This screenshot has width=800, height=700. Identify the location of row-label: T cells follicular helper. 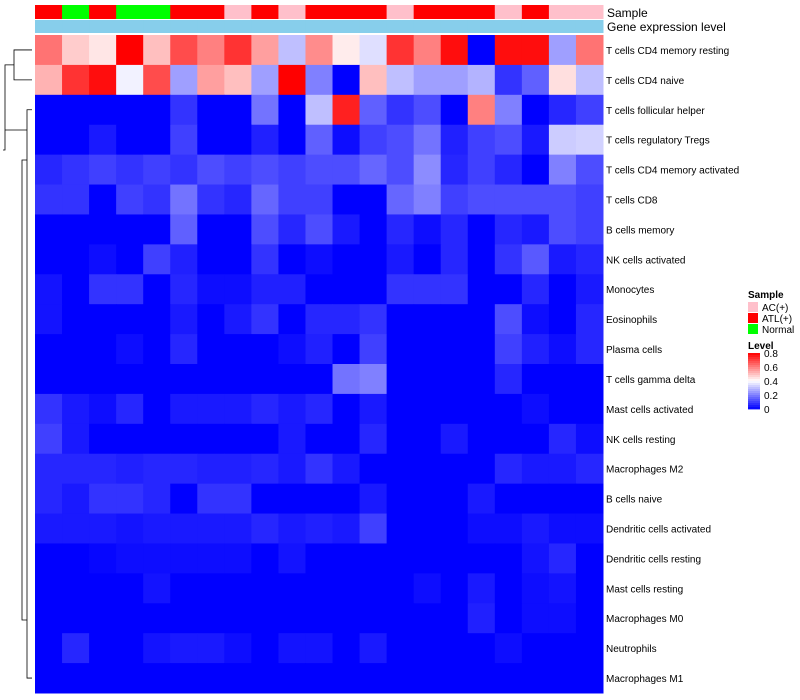
(655, 111).